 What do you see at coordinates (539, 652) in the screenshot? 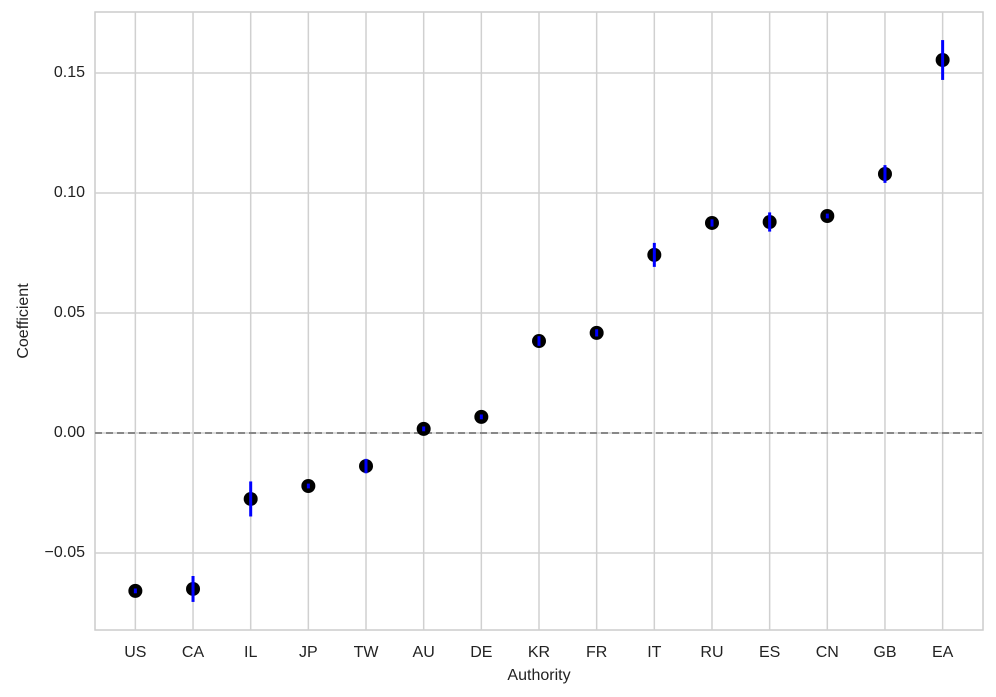
I see `x-tick-label: KR` at bounding box center [539, 652].